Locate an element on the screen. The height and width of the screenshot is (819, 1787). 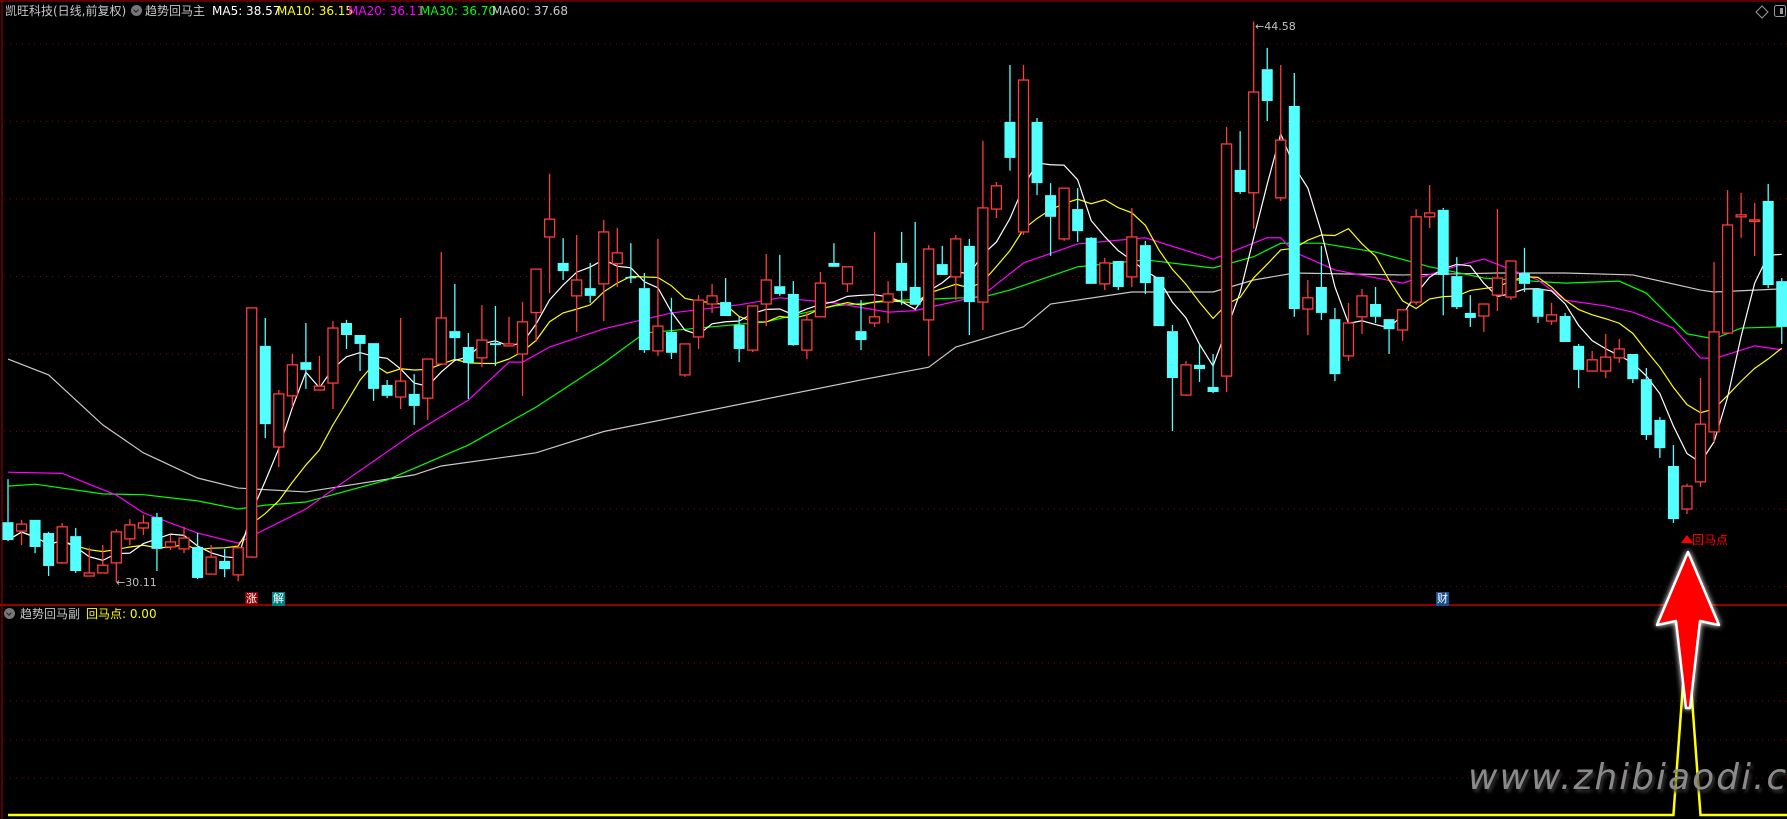
signal-label: 回马点 is located at coordinates (1710, 540).